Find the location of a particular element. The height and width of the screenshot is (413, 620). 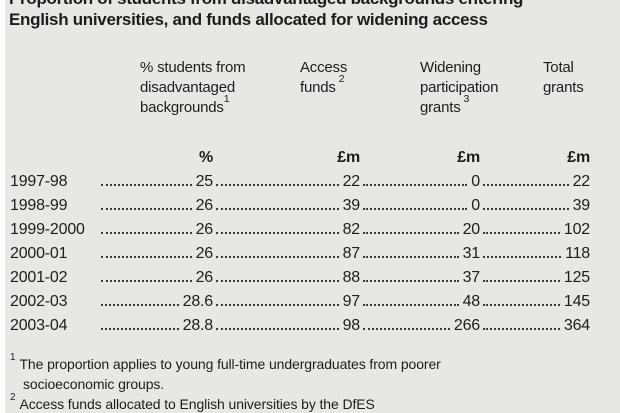

pct-cell: 25 is located at coordinates (155, 182).